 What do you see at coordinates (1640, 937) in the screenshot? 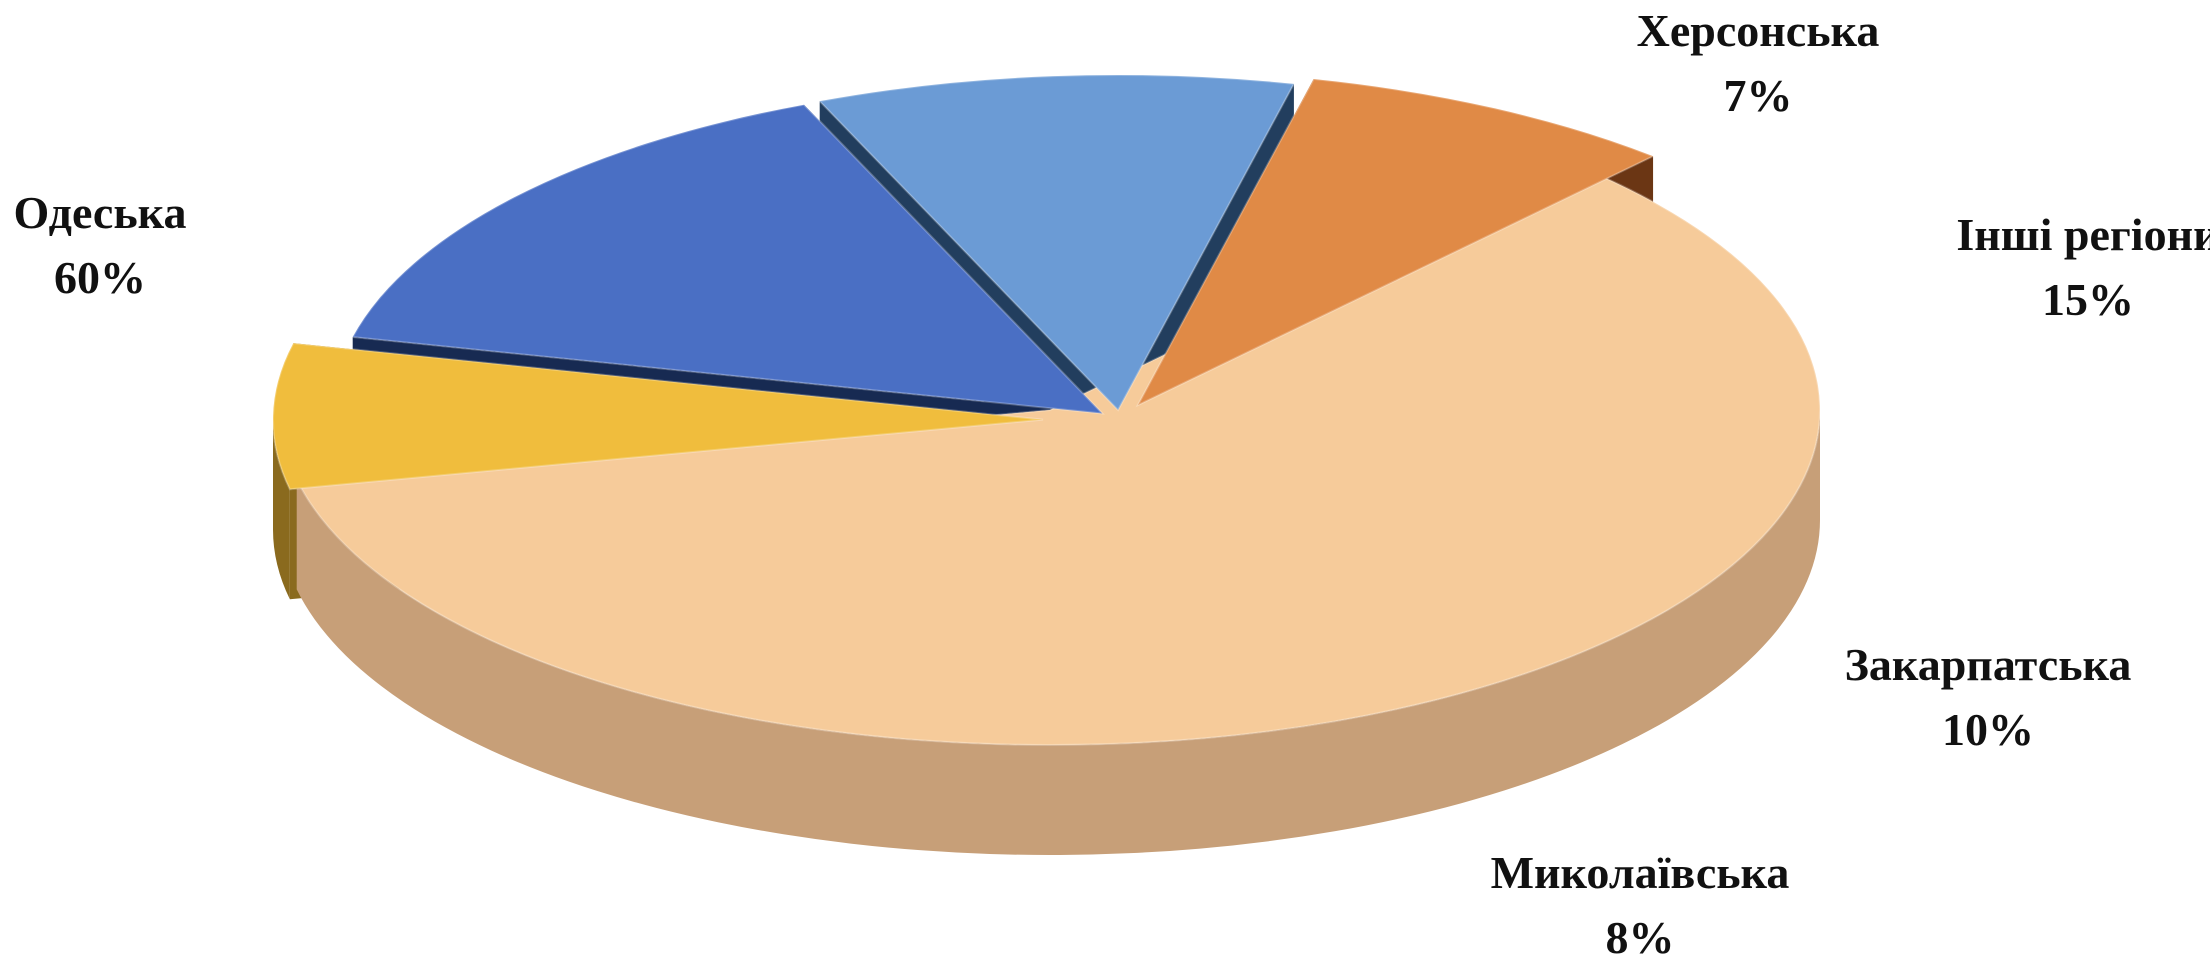
I see `slice-миколаївська-value-label: 8%` at bounding box center [1640, 937].